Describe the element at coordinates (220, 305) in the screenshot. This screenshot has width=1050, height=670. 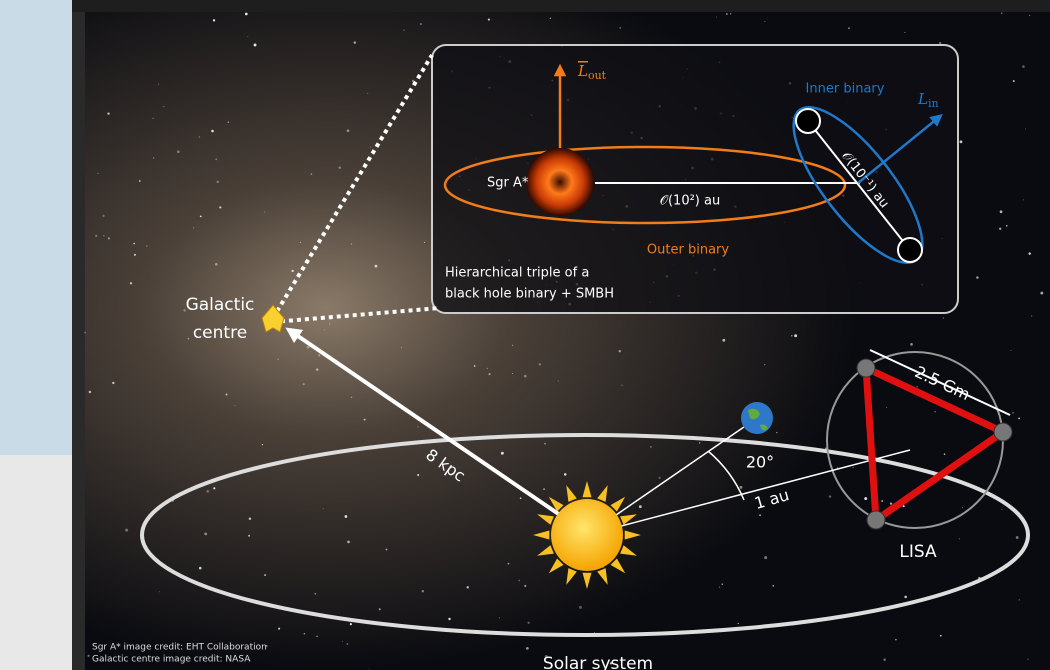
I see `gc-label: Galactic` at that location.